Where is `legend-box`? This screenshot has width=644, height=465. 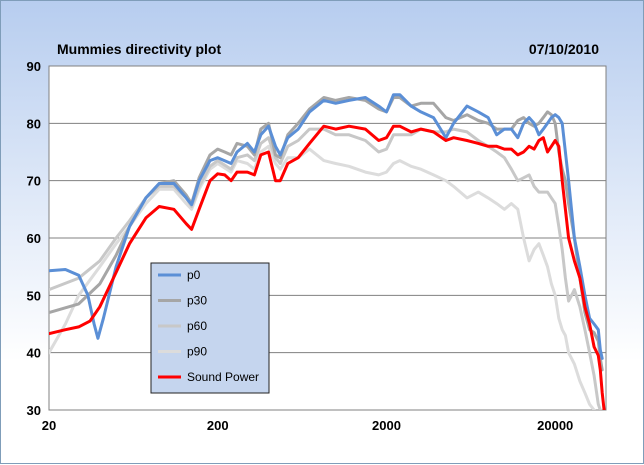
legend-box is located at coordinates (210, 328).